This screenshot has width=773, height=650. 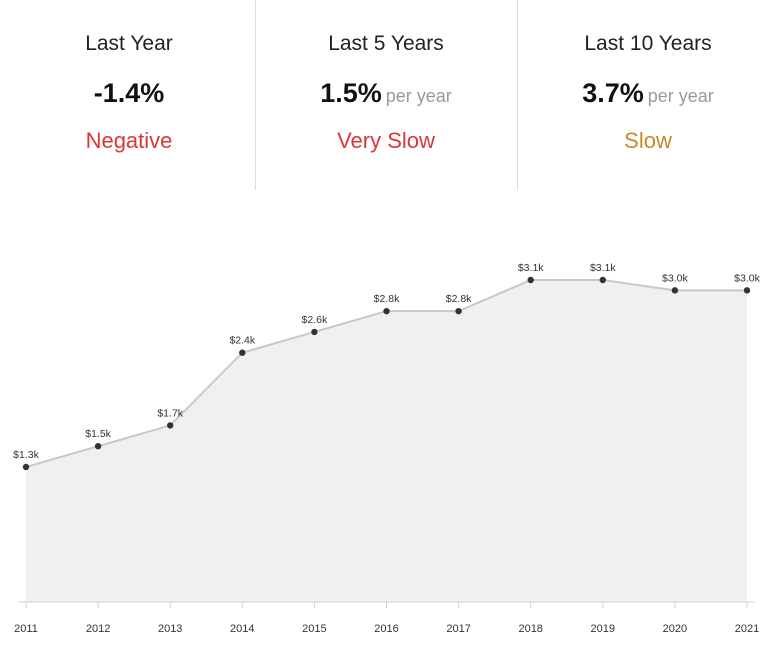 What do you see at coordinates (129, 43) in the screenshot?
I see `stat-label: Last Year` at bounding box center [129, 43].